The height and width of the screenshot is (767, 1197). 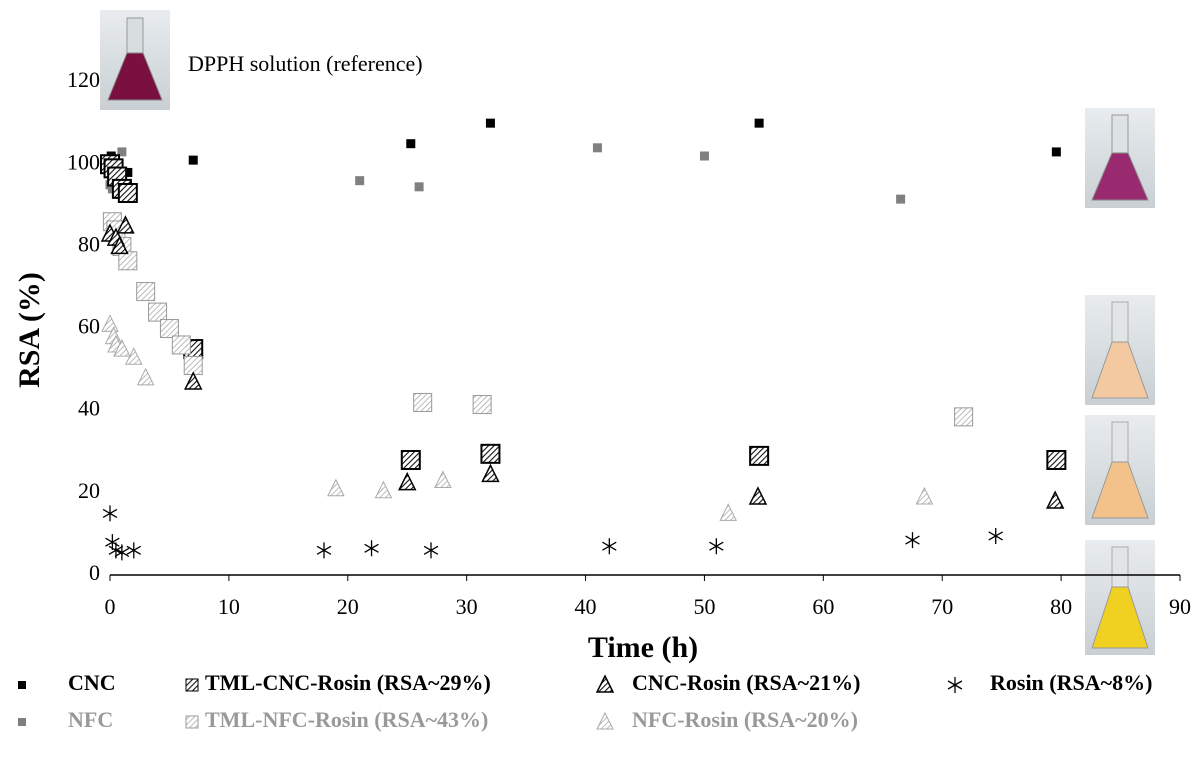 I want to click on y-tick-label: 60, so click(x=89, y=326).